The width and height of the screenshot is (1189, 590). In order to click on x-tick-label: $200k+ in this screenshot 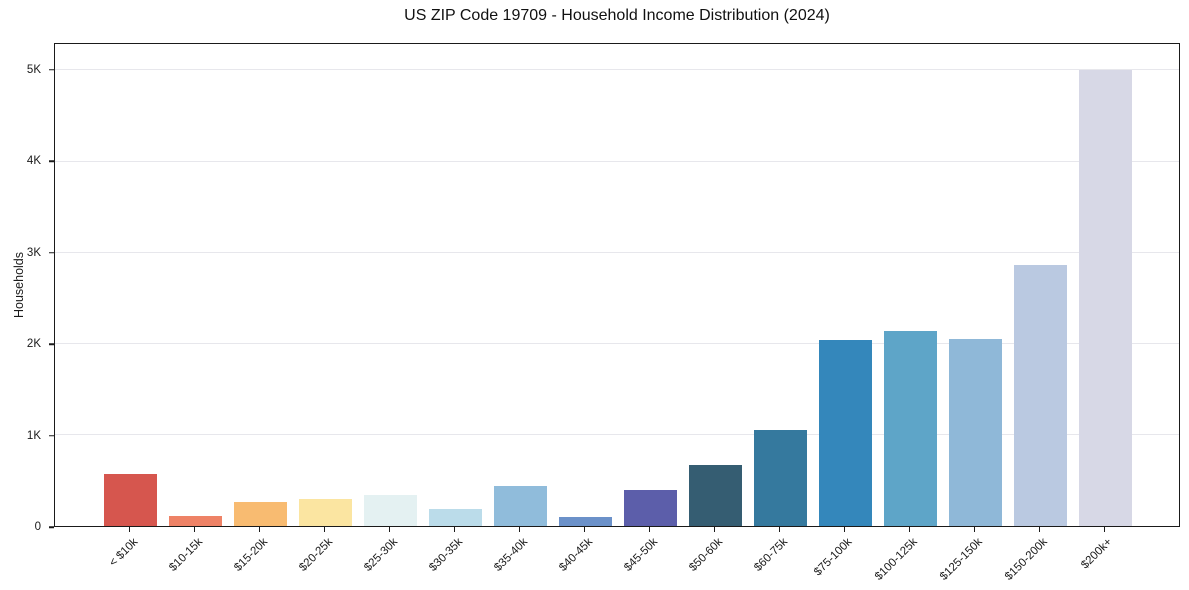, I will do `click(1097, 554)`.